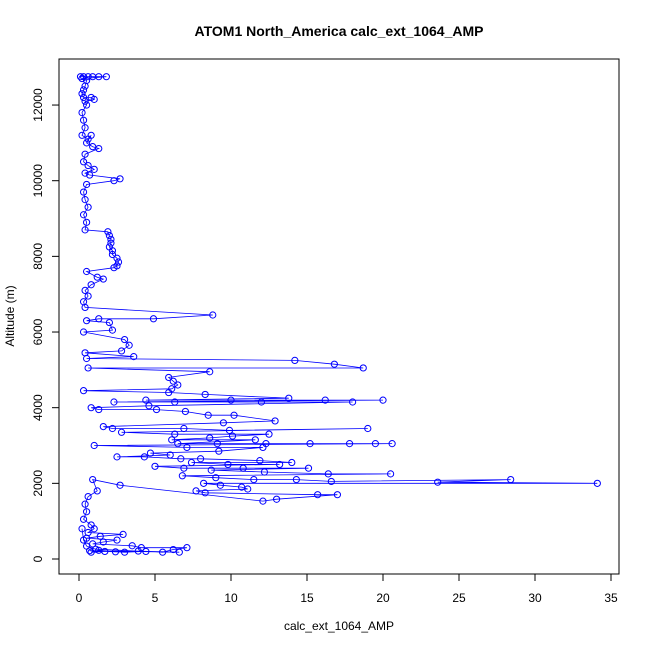  What do you see at coordinates (347, 589) in the screenshot?
I see `x-axis: 0 5 10 15 20 25 30 35` at bounding box center [347, 589].